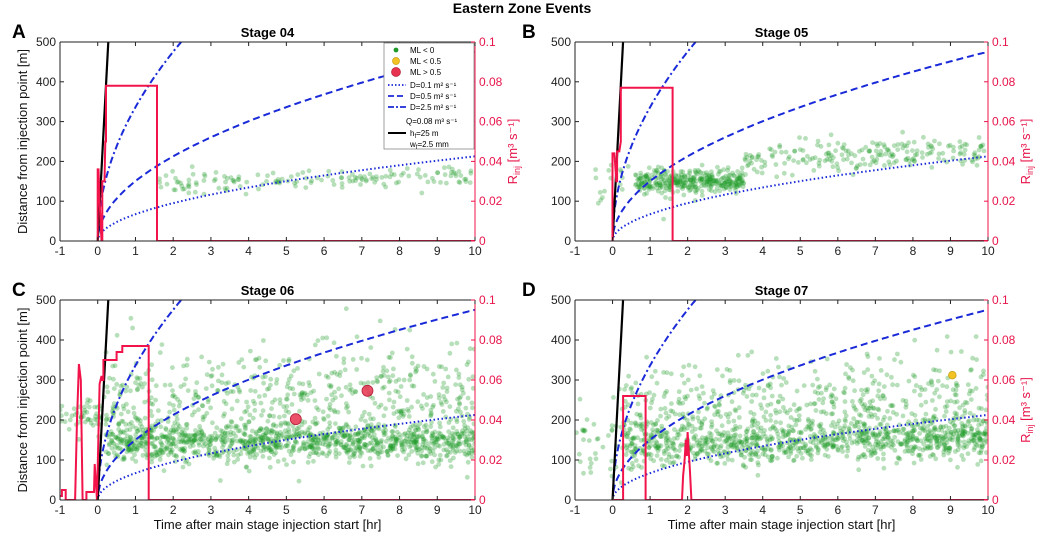 This screenshot has width=1045, height=535. I want to click on x-tick-label: -1, so click(575, 251).